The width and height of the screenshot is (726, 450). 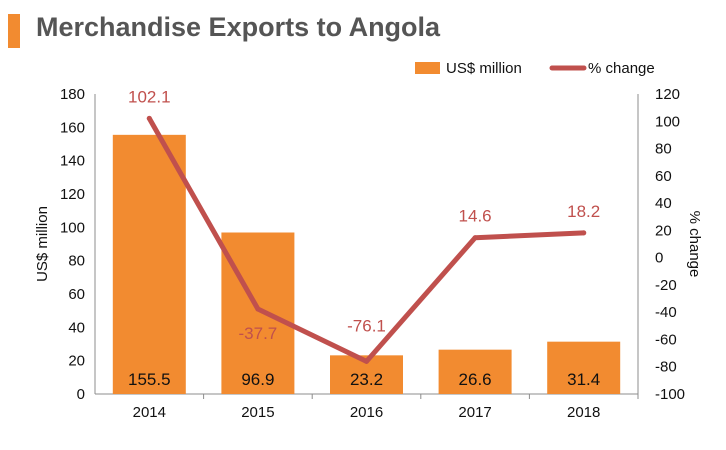 I want to click on pct-value-label: -76.1, so click(x=366, y=325).